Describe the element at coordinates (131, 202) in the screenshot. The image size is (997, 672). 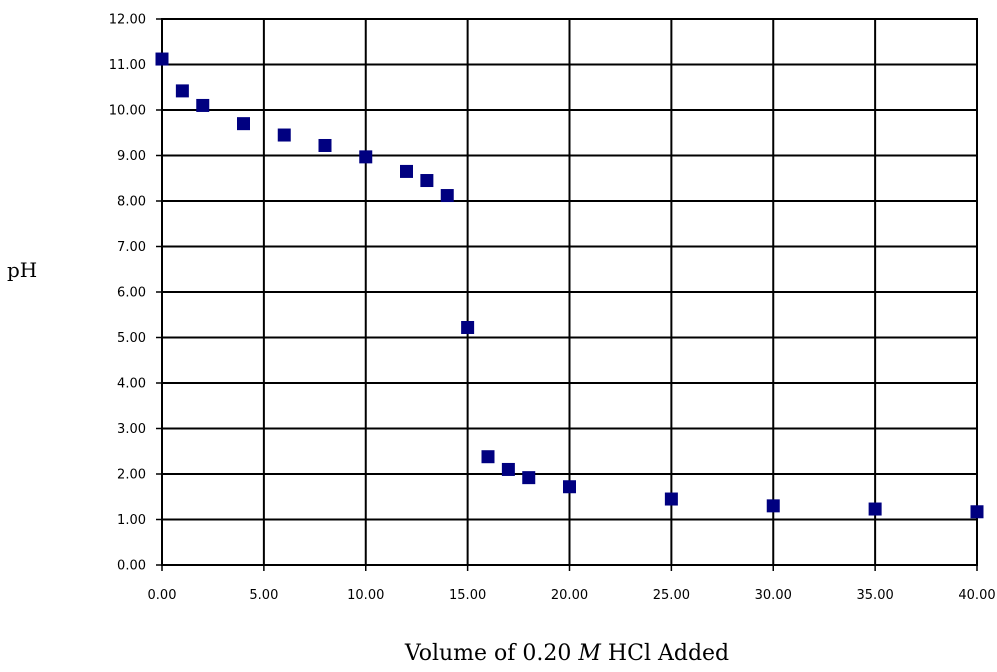
I see `y-tick-label: 8.00` at that location.